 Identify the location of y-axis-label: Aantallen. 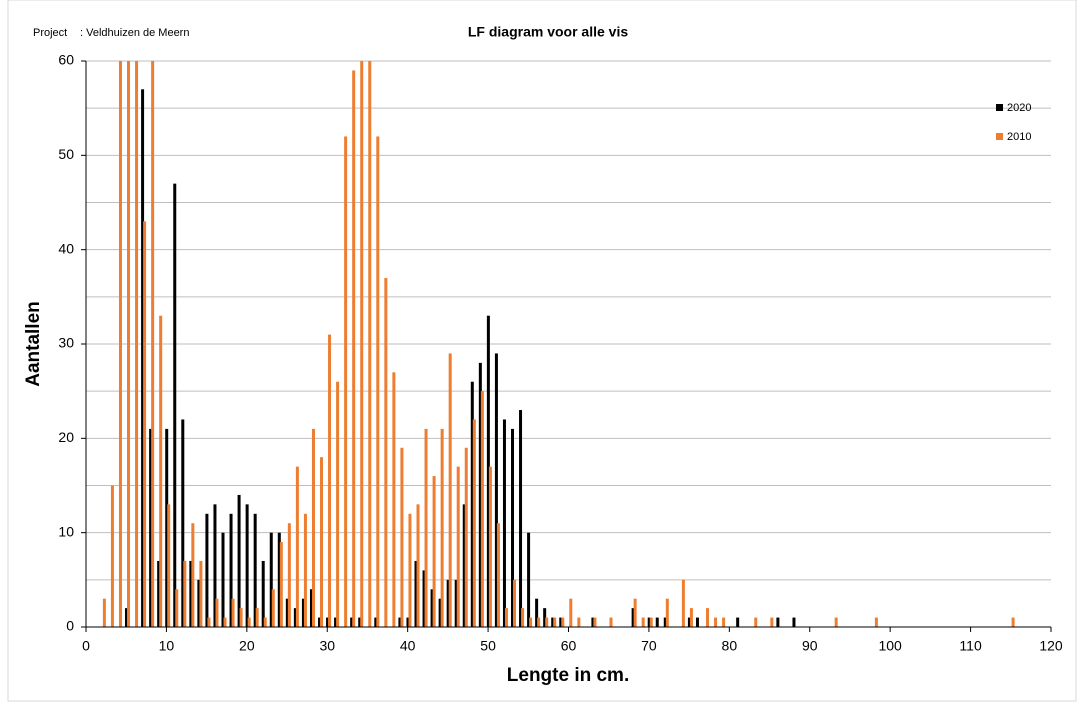
(33, 344).